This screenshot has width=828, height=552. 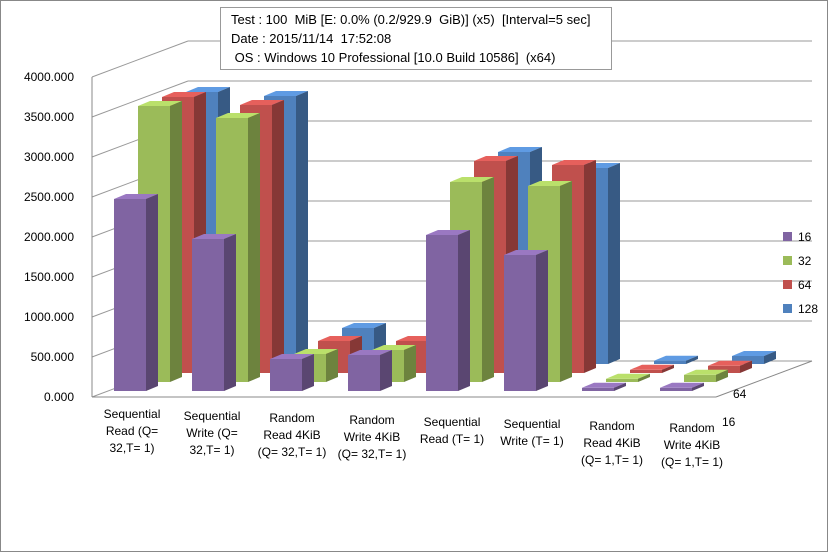 What do you see at coordinates (49, 277) in the screenshot?
I see `y-tick-label: 1500.000` at bounding box center [49, 277].